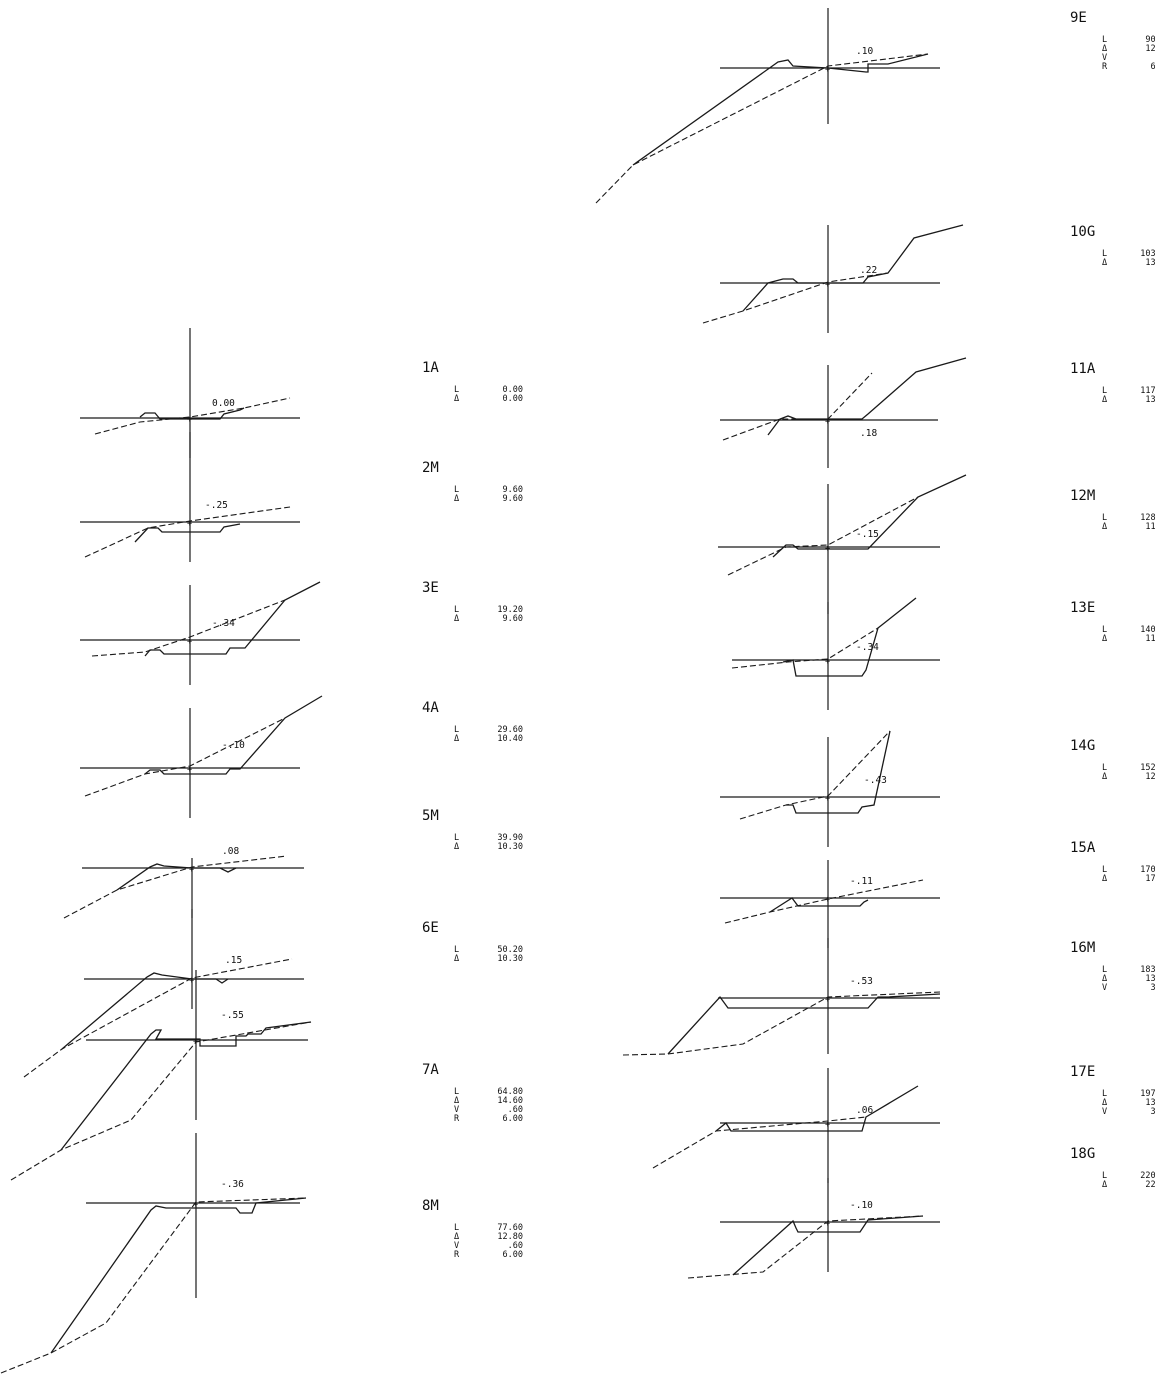 Image resolution: width=1155 pixels, height=1381 pixels. I want to click on cross-section-6e: + .15, so click(163, 993).